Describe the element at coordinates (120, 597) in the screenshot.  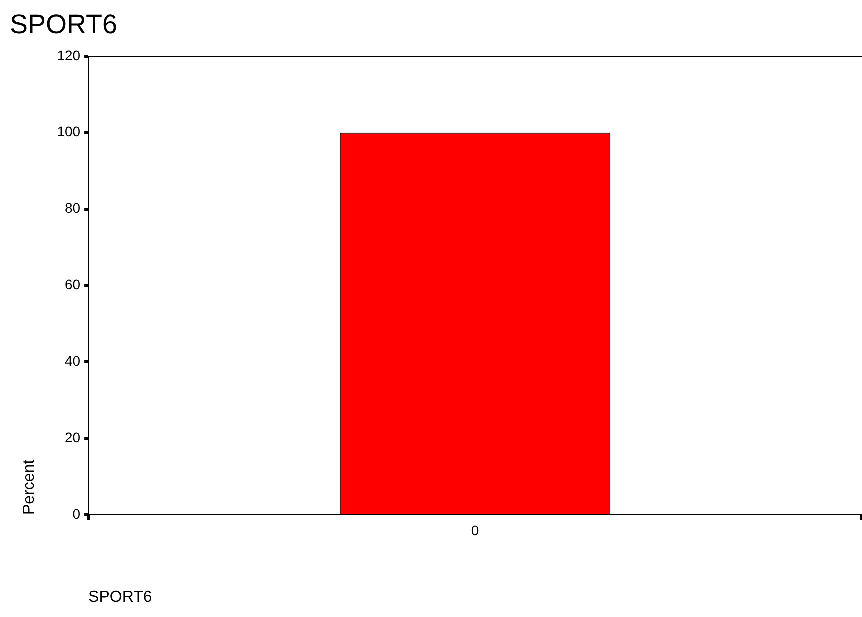
I see `x-axis-title: SPORT6` at that location.